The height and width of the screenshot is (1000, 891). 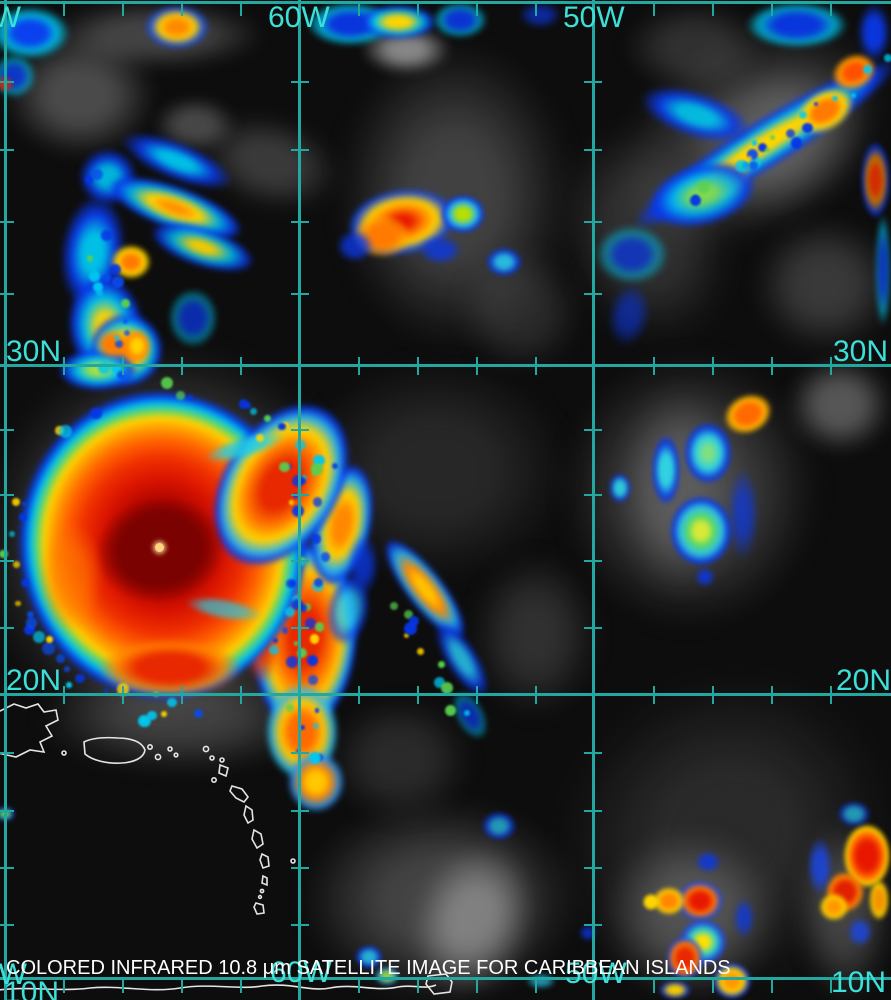 I want to click on label-lon-70w-top: 0W, so click(x=10, y=17).